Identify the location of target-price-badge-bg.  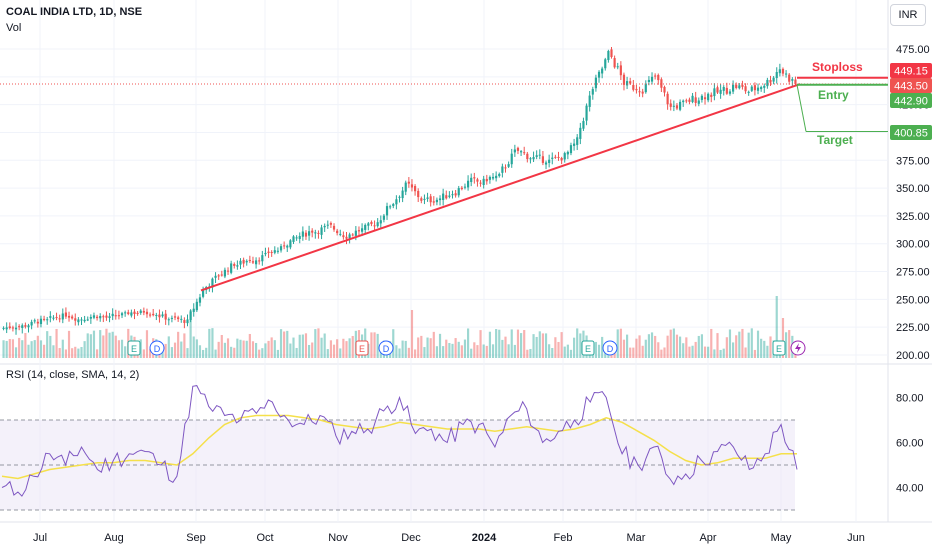
(911, 132).